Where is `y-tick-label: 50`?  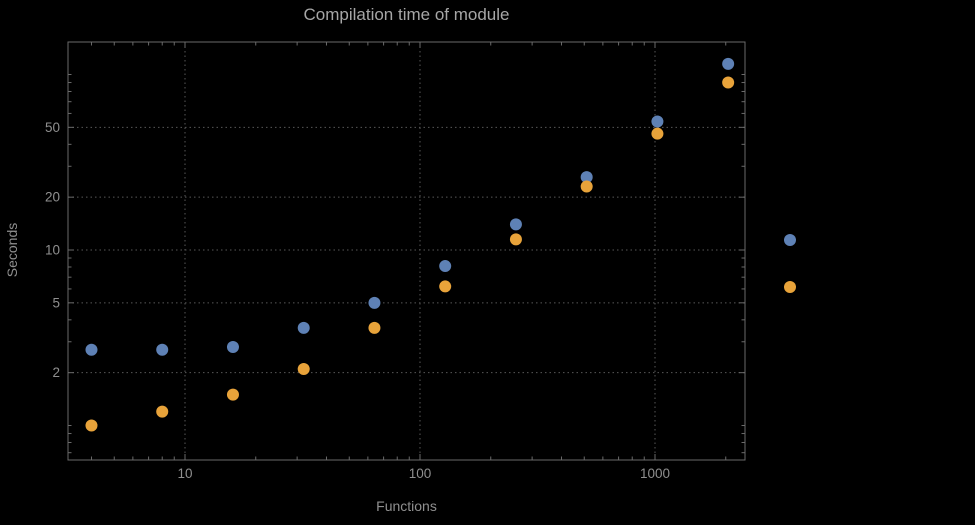 y-tick-label: 50 is located at coordinates (52, 127).